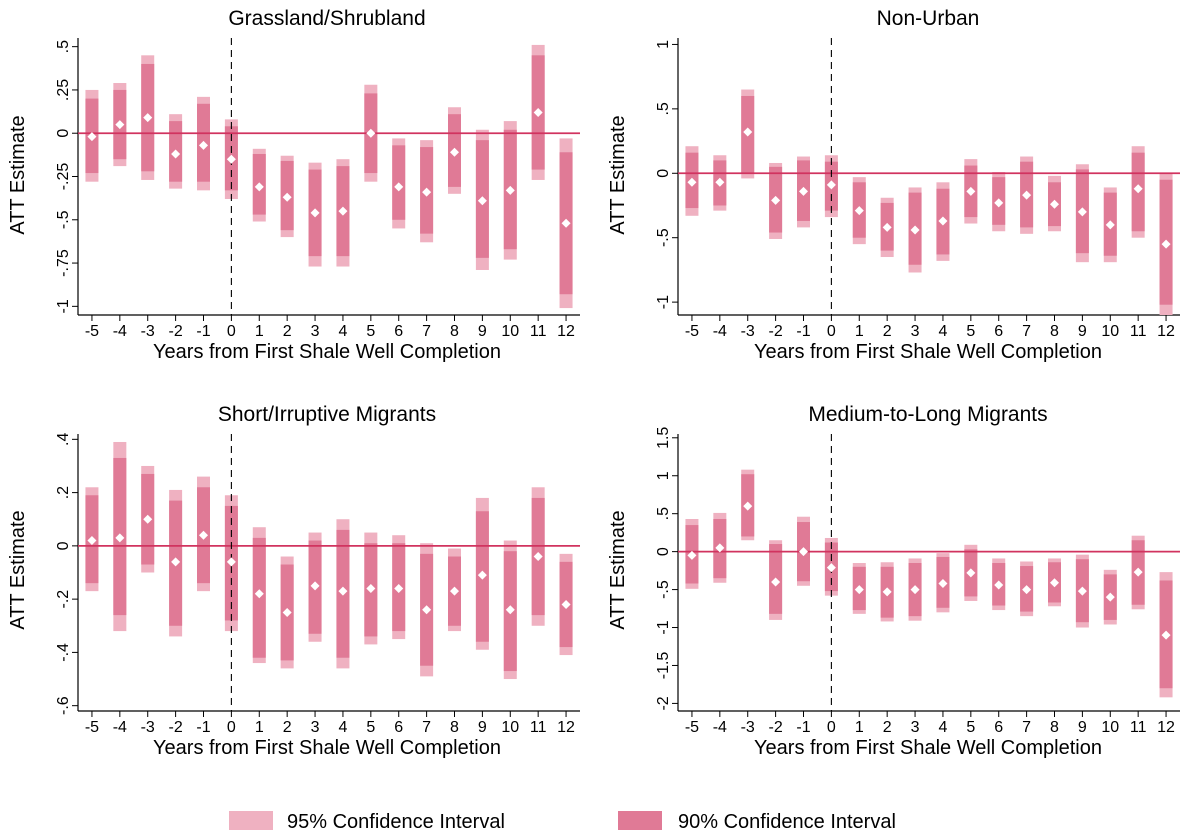 Image resolution: width=1191 pixels, height=838 pixels. What do you see at coordinates (63, 177) in the screenshot?
I see `y-tick-label: -.25` at bounding box center [63, 177].